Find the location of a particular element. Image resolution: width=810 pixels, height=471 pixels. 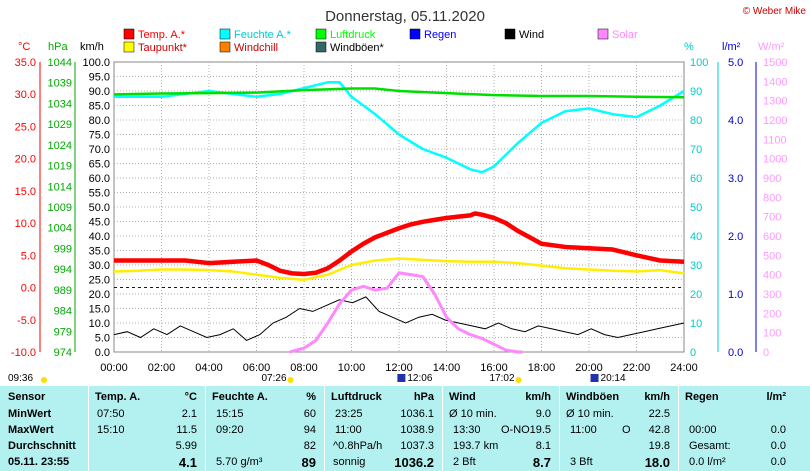

wind-tick-label: 35.0 is located at coordinates (99, 252).